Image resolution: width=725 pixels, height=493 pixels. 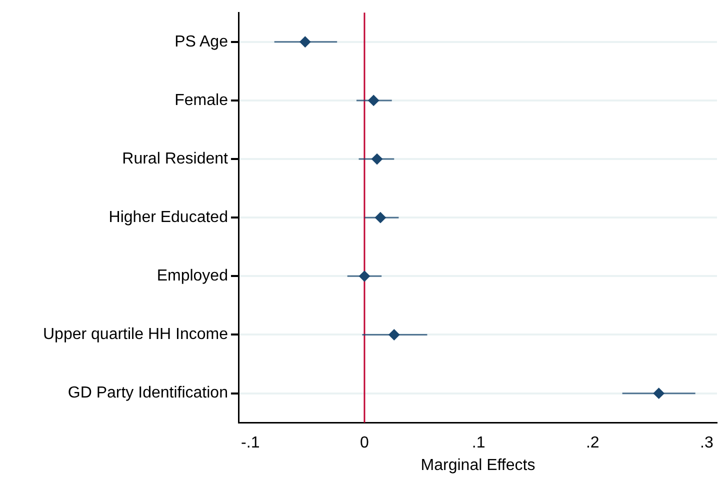 What do you see at coordinates (707, 443) in the screenshot?
I see `x-tick-label: .3` at bounding box center [707, 443].